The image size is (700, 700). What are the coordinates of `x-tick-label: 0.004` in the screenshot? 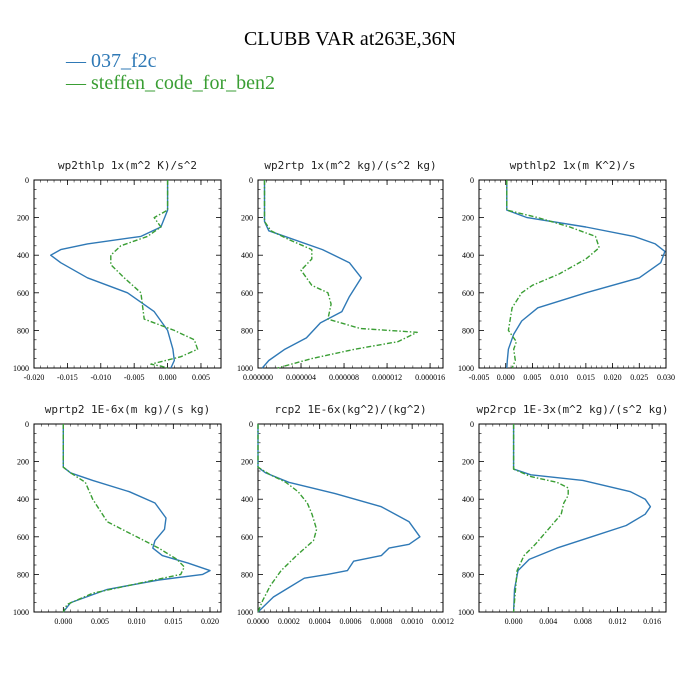 It's located at (548, 621).